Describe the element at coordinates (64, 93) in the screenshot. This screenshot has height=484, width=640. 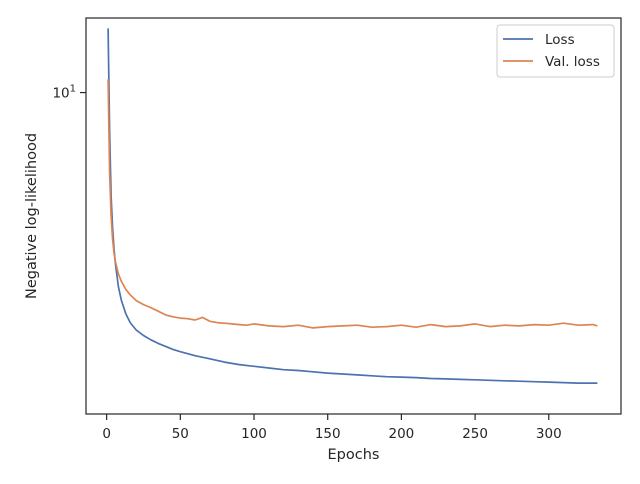
I see `y-tick-label: 101` at that location.